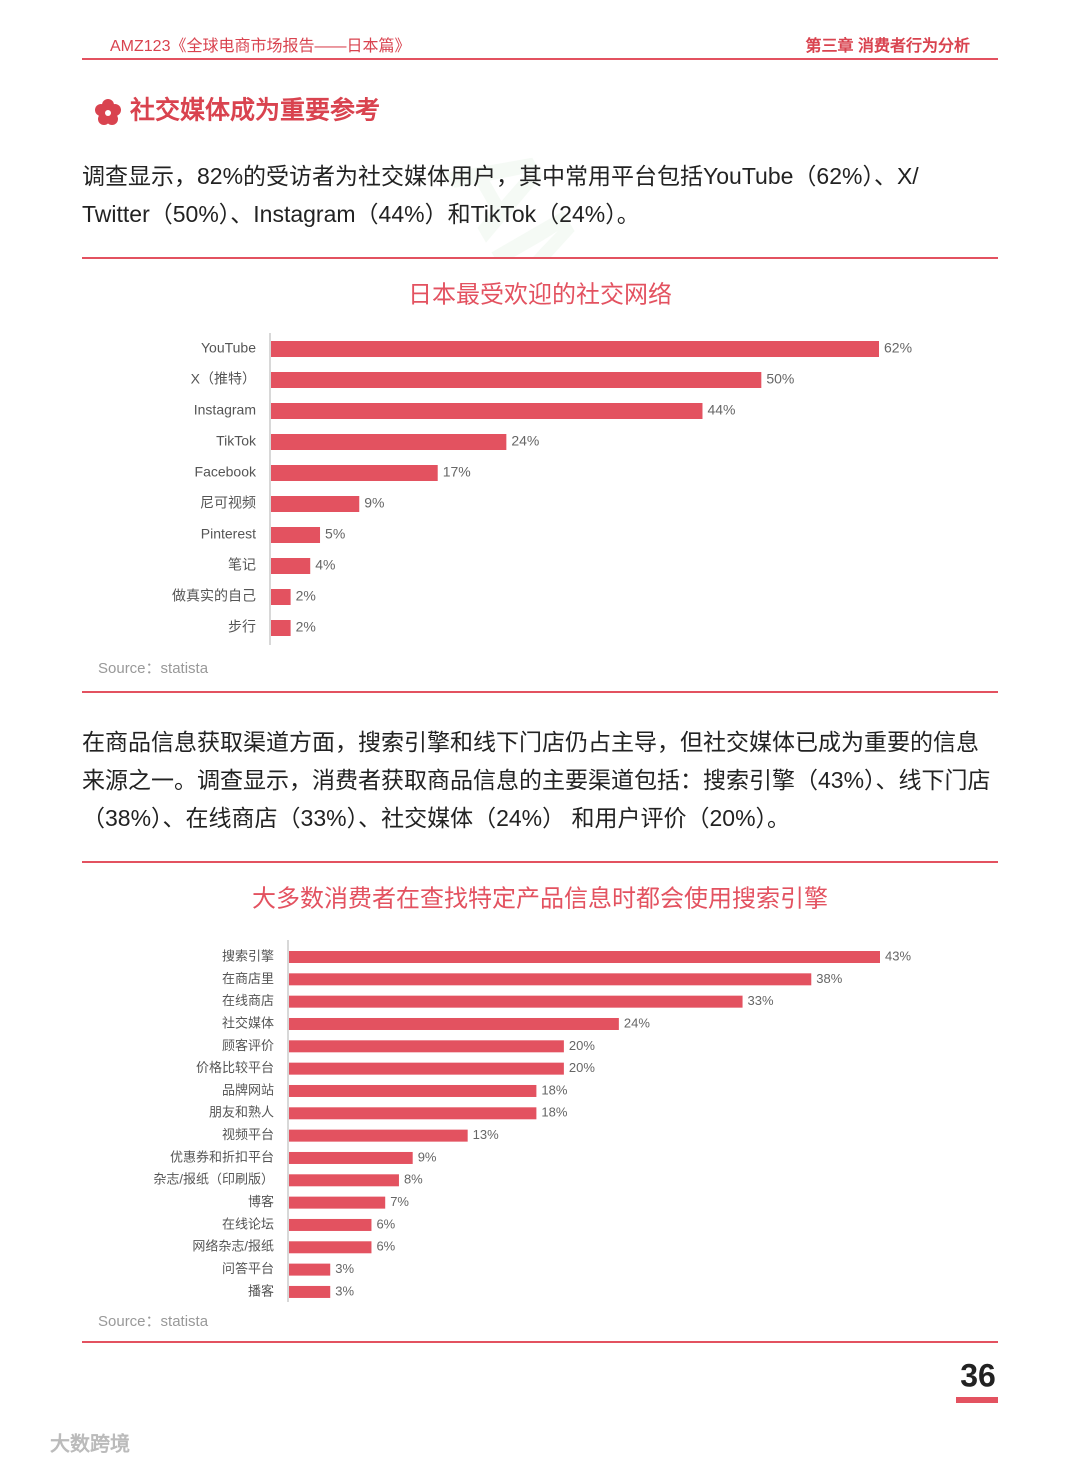 This screenshot has width=1080, height=1465. I want to click on page-number: 36, so click(978, 1375).